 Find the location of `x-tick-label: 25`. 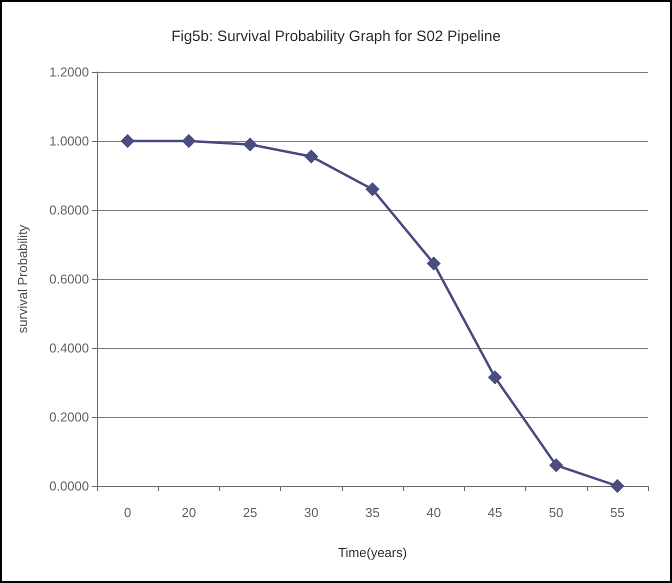

x-tick-label: 25 is located at coordinates (250, 512).